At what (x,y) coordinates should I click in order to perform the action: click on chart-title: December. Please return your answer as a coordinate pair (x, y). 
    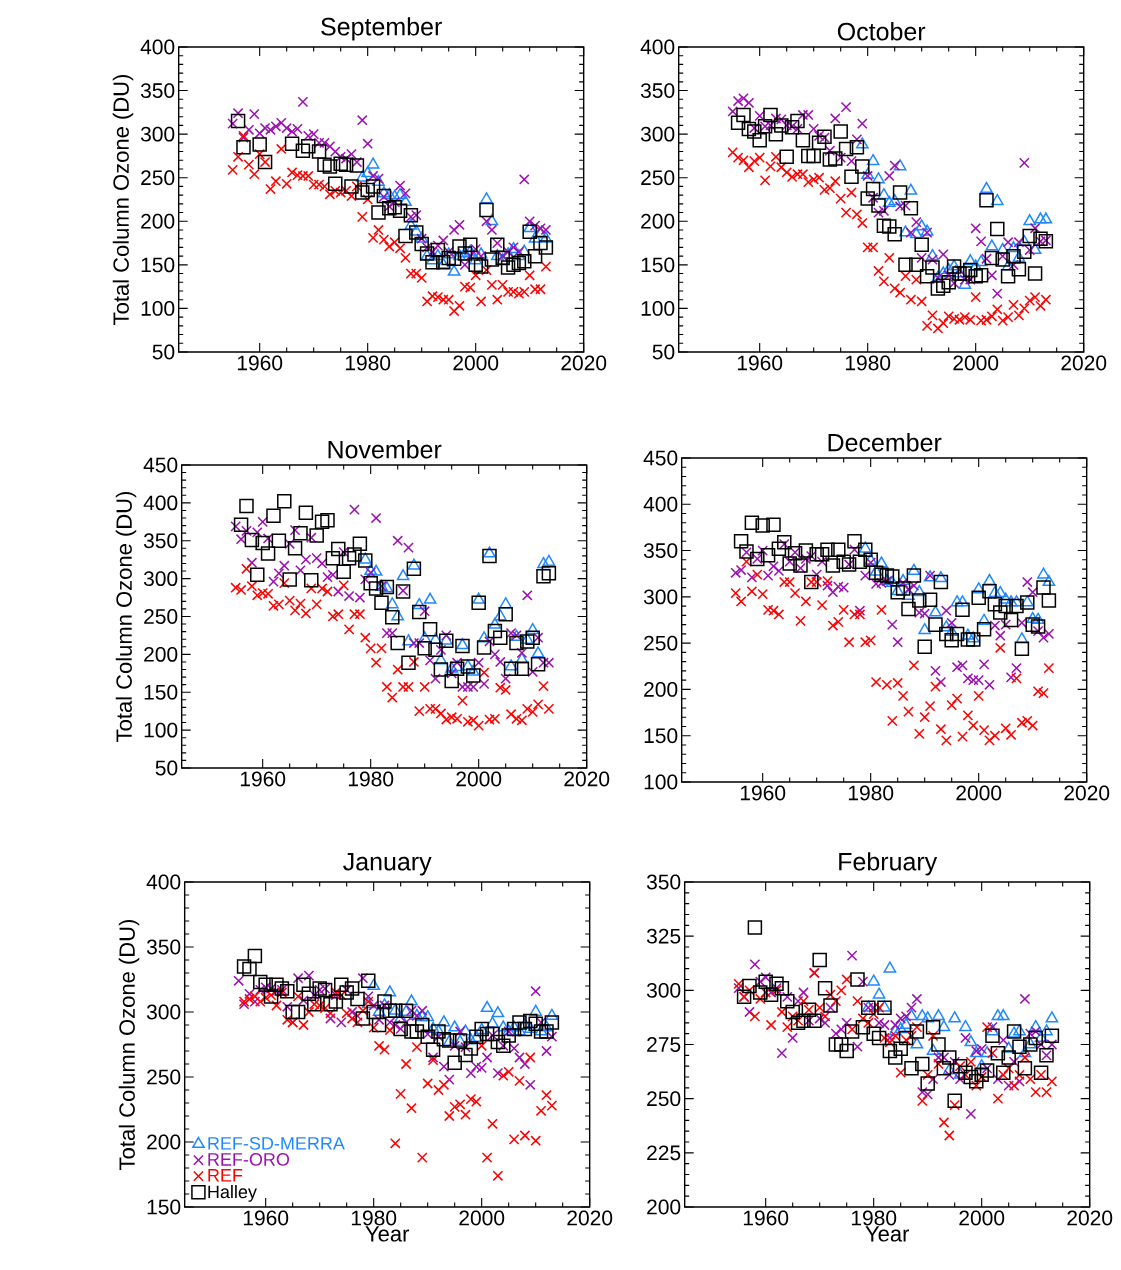
    Looking at the image, I should click on (885, 442).